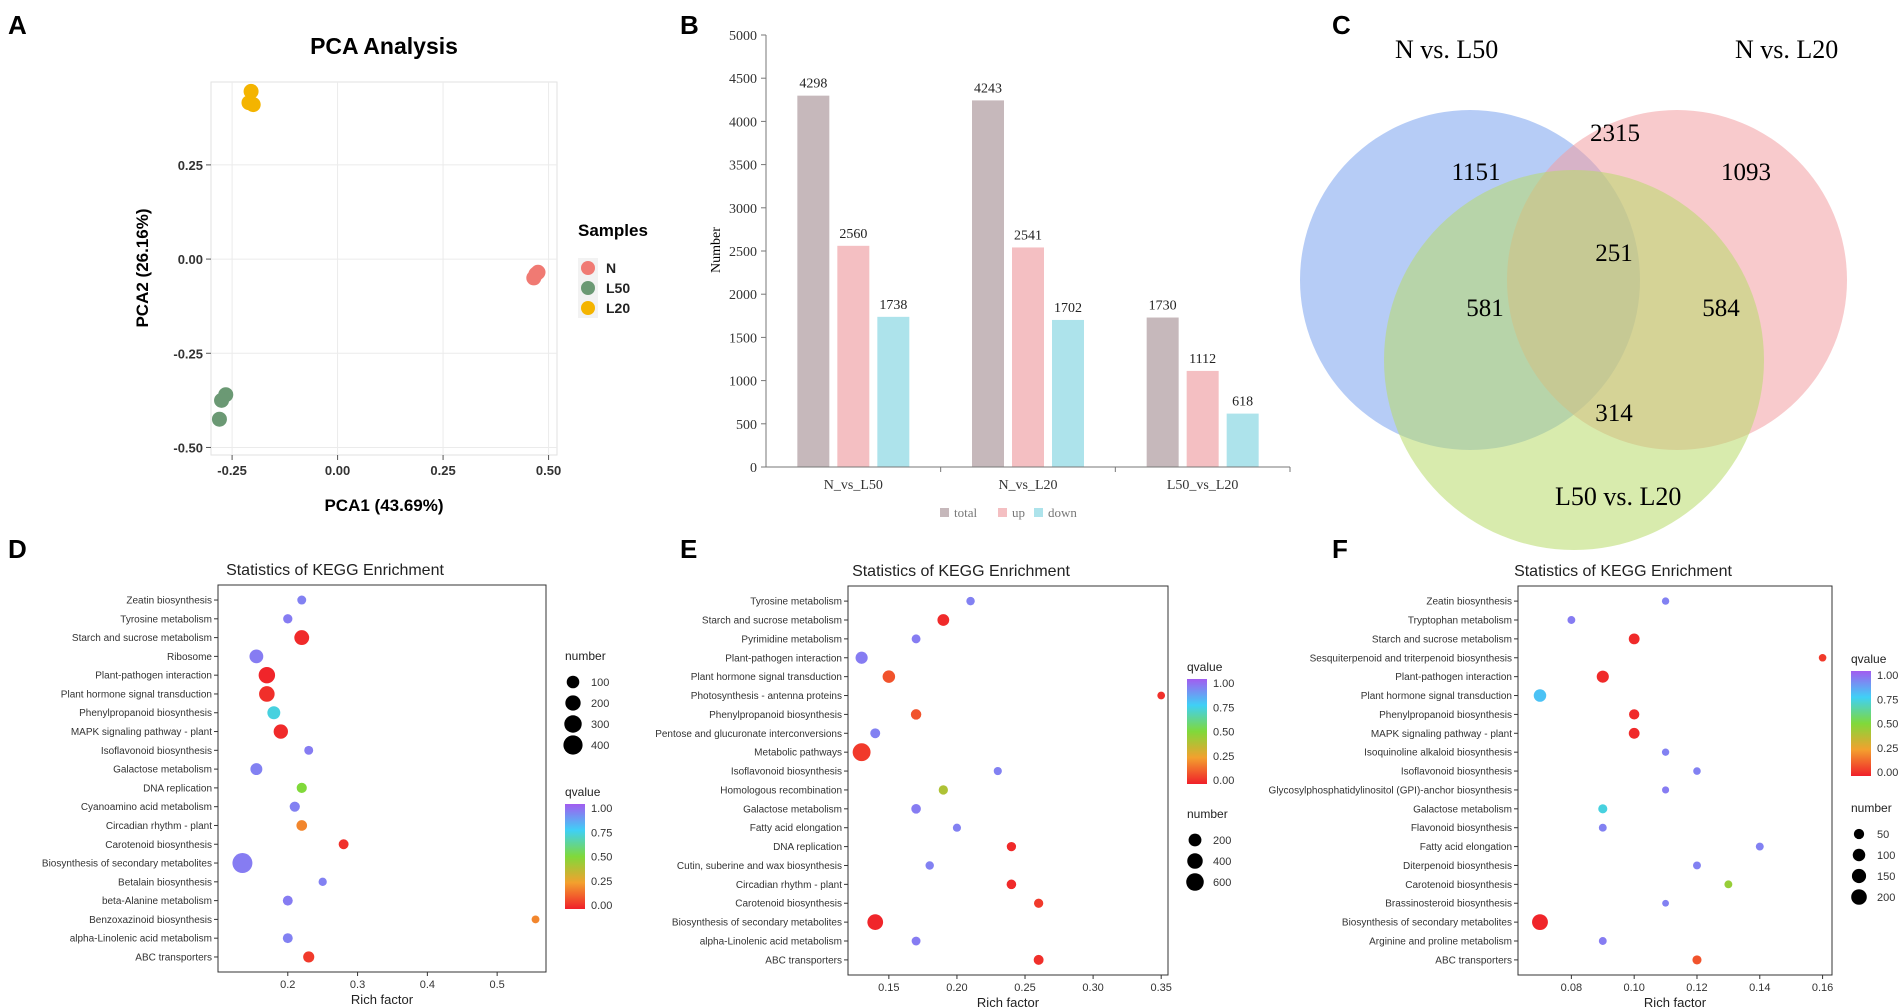 This screenshot has height=1008, width=1904. What do you see at coordinates (1445, 715) in the screenshot?
I see `kegg-f-pathway-label: Phenylpropanoid biosynthesis` at bounding box center [1445, 715].